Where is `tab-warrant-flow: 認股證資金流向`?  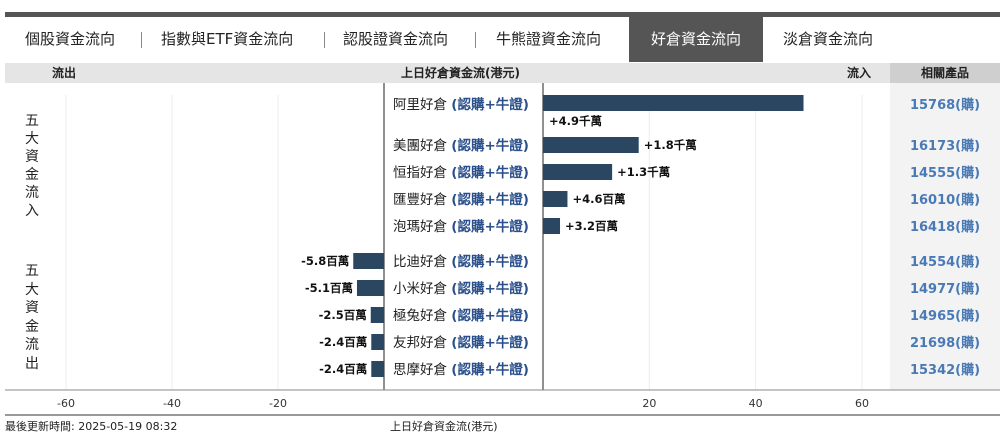
tab-warrant-flow: 認股證資金流向 is located at coordinates (396, 39).